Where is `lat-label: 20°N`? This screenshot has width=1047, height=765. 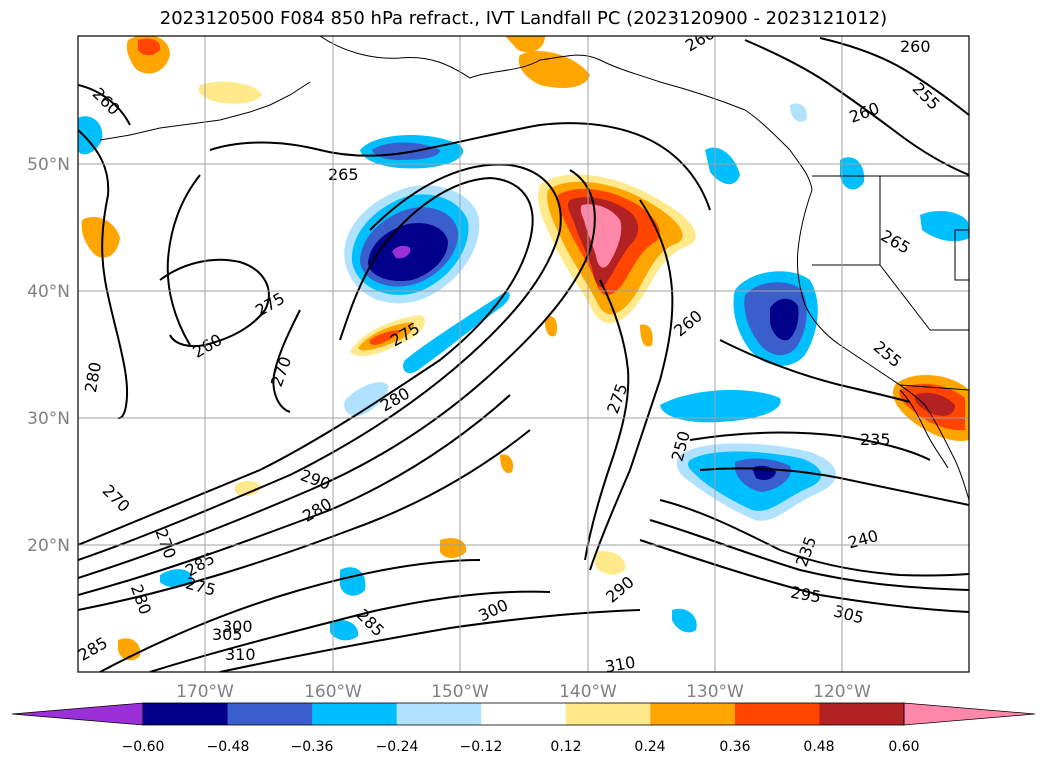
lat-label: 20°N is located at coordinates (48, 546).